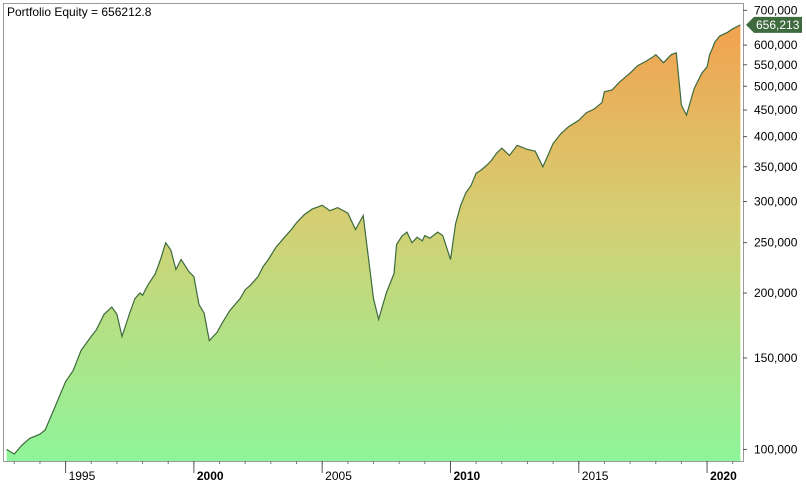 The width and height of the screenshot is (806, 486). I want to click on x-tick-label: 2010, so click(466, 476).